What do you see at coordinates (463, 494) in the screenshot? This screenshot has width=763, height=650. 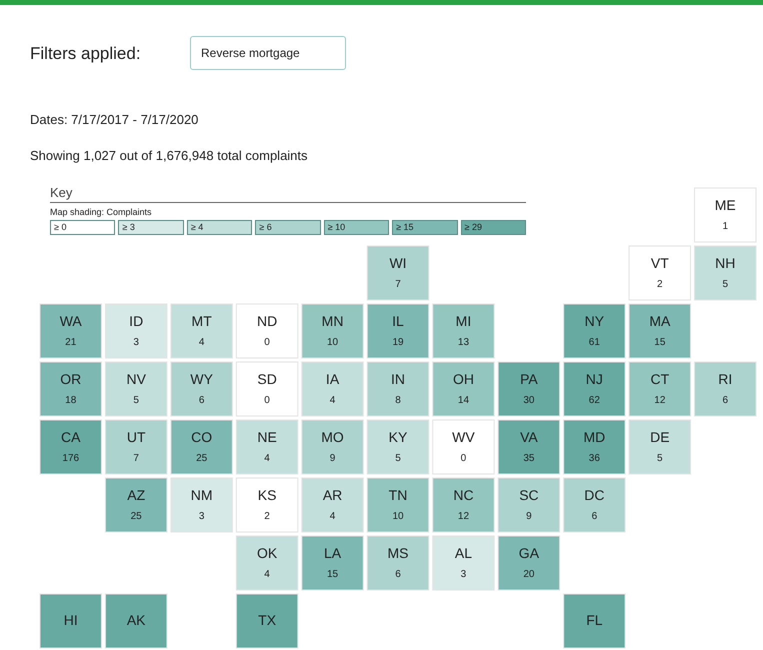 I see `category-label: NC` at bounding box center [463, 494].